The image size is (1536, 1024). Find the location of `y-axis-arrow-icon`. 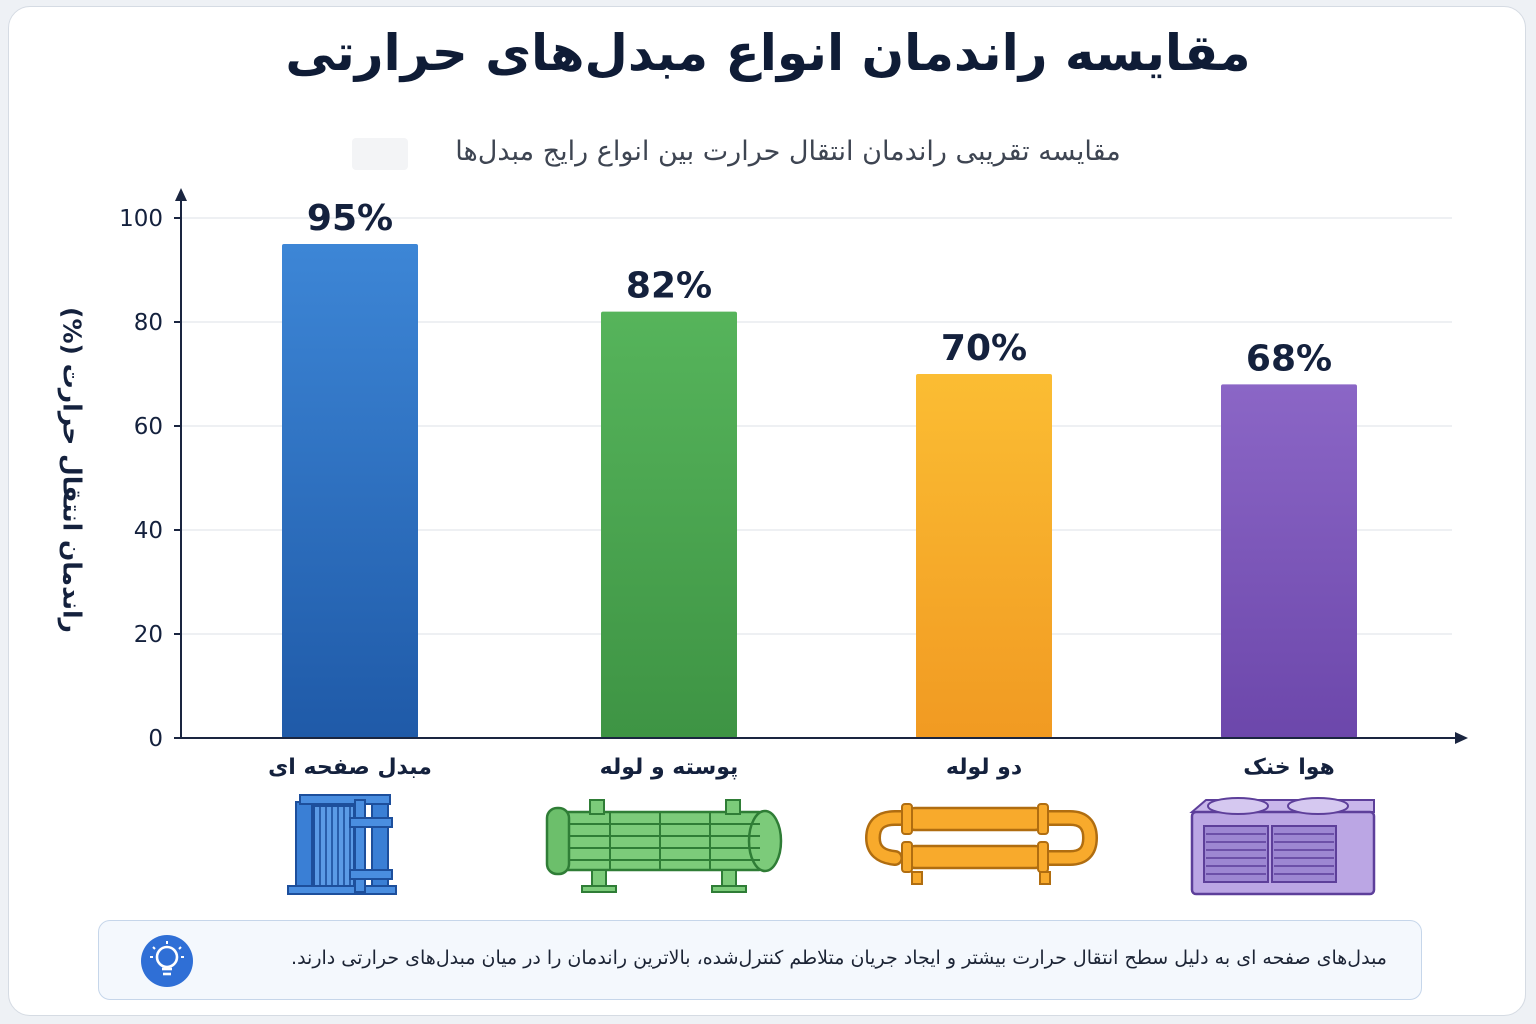

y-axis-arrow-icon is located at coordinates (181, 194).